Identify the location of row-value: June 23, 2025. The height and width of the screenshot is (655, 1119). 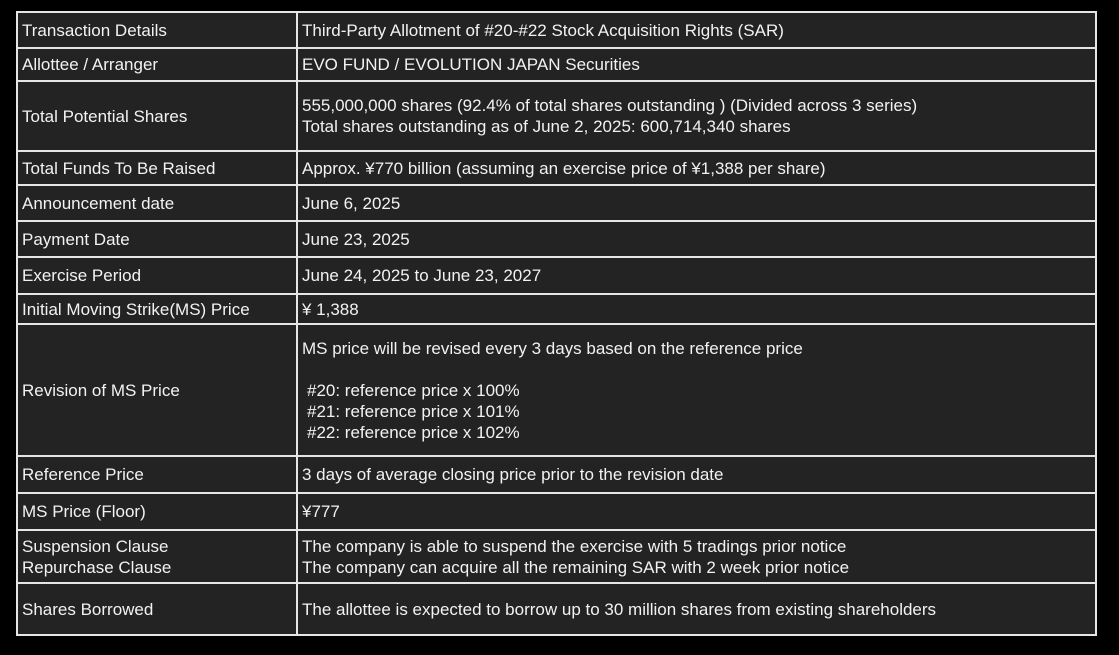
(696, 239).